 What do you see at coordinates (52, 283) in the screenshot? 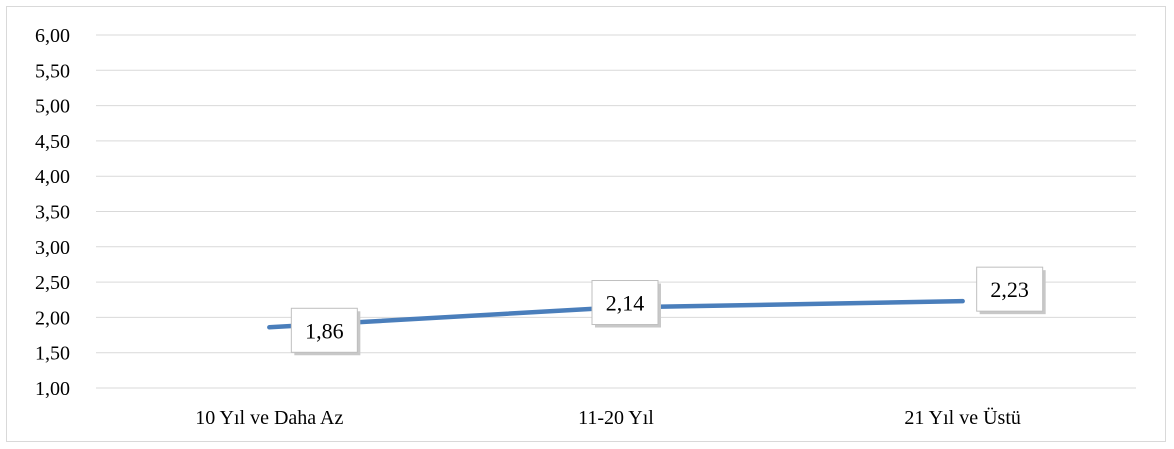
I see `y-tick-label: 2,50` at bounding box center [52, 283].